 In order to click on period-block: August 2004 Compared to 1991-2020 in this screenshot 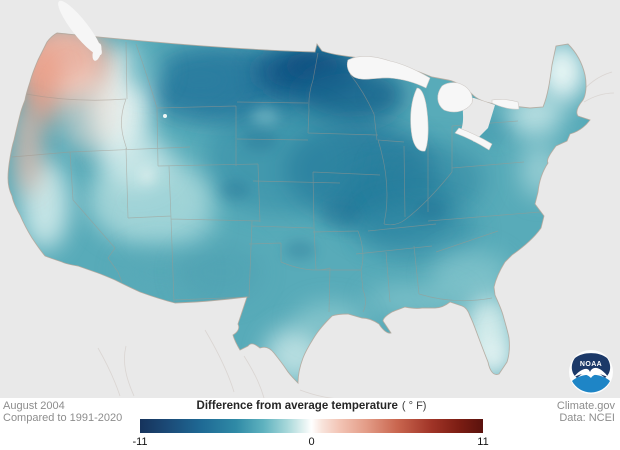, I will do `click(63, 412)`.